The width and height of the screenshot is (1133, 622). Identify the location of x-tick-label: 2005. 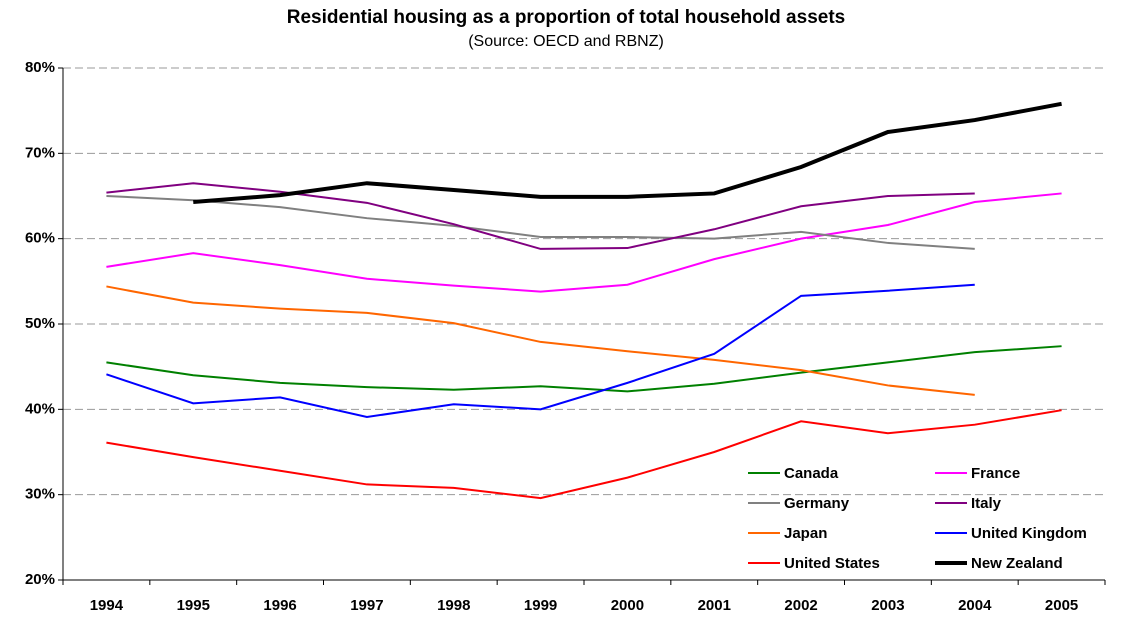
(1061, 605).